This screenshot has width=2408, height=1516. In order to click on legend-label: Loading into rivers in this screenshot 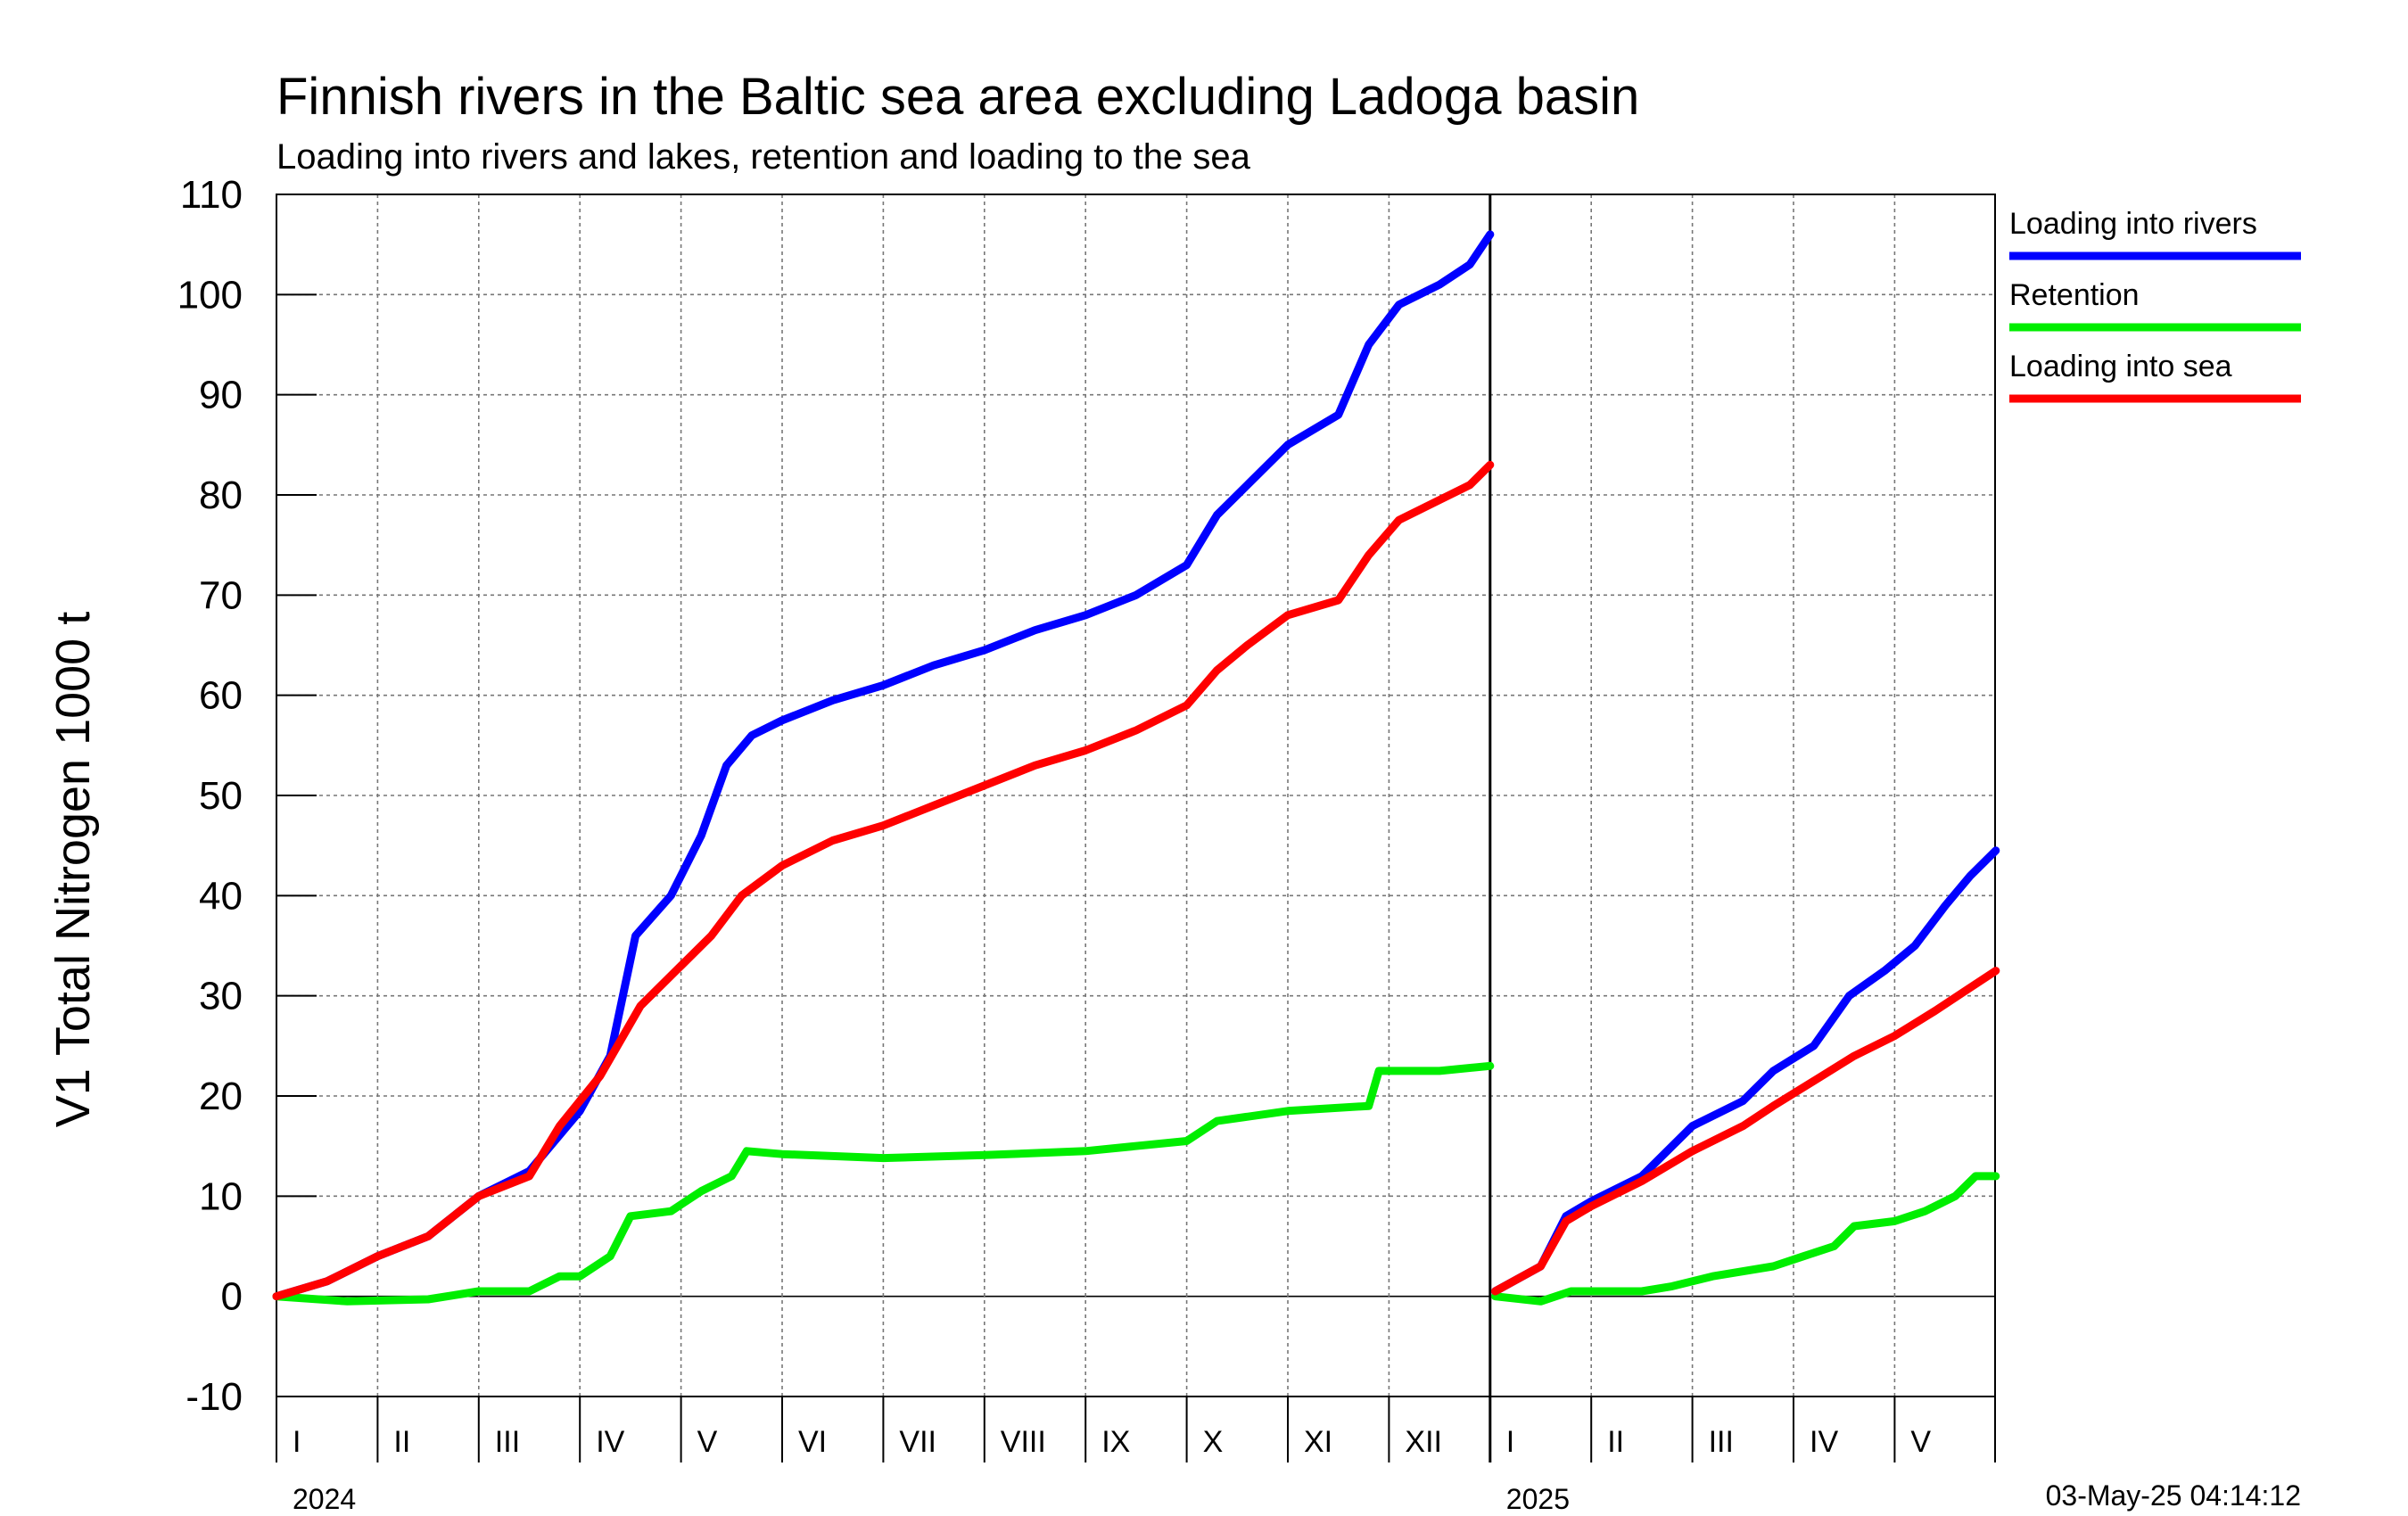, I will do `click(2133, 224)`.